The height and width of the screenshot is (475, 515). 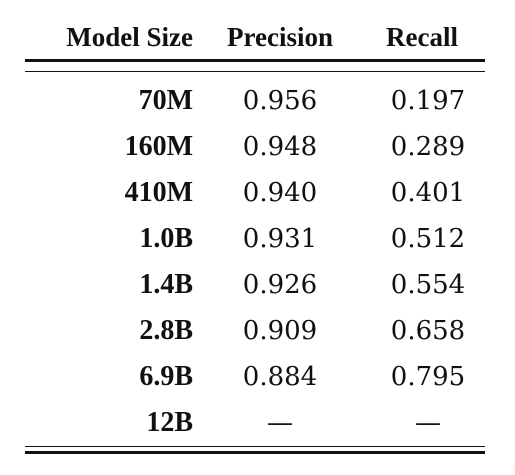 I want to click on cell-model-size: 2.8B, so click(x=166, y=330).